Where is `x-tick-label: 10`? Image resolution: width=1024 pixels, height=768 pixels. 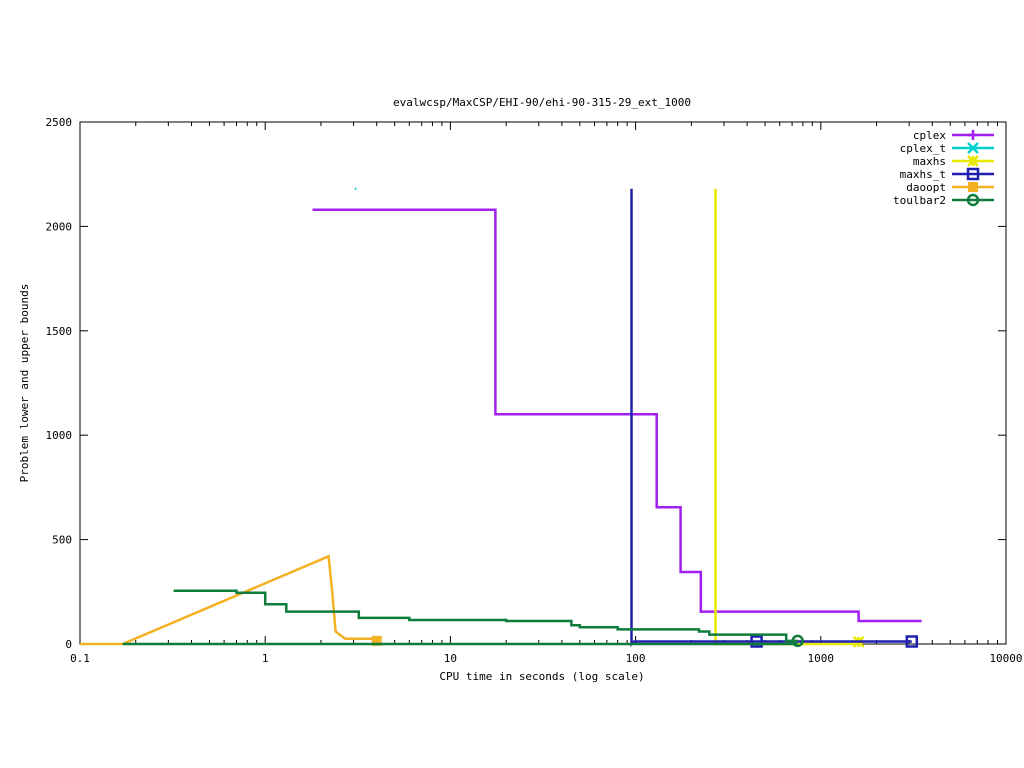 x-tick-label: 10 is located at coordinates (450, 658).